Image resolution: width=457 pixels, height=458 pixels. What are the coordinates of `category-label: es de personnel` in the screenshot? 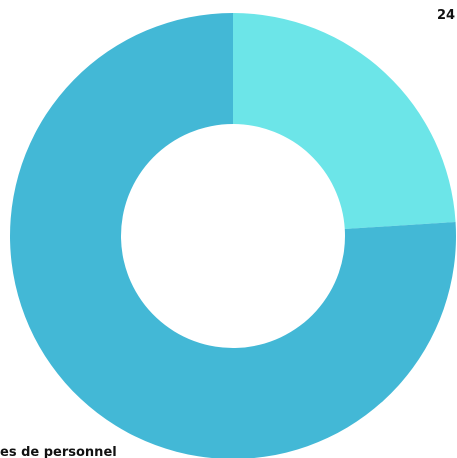 It's located at (58, 451).